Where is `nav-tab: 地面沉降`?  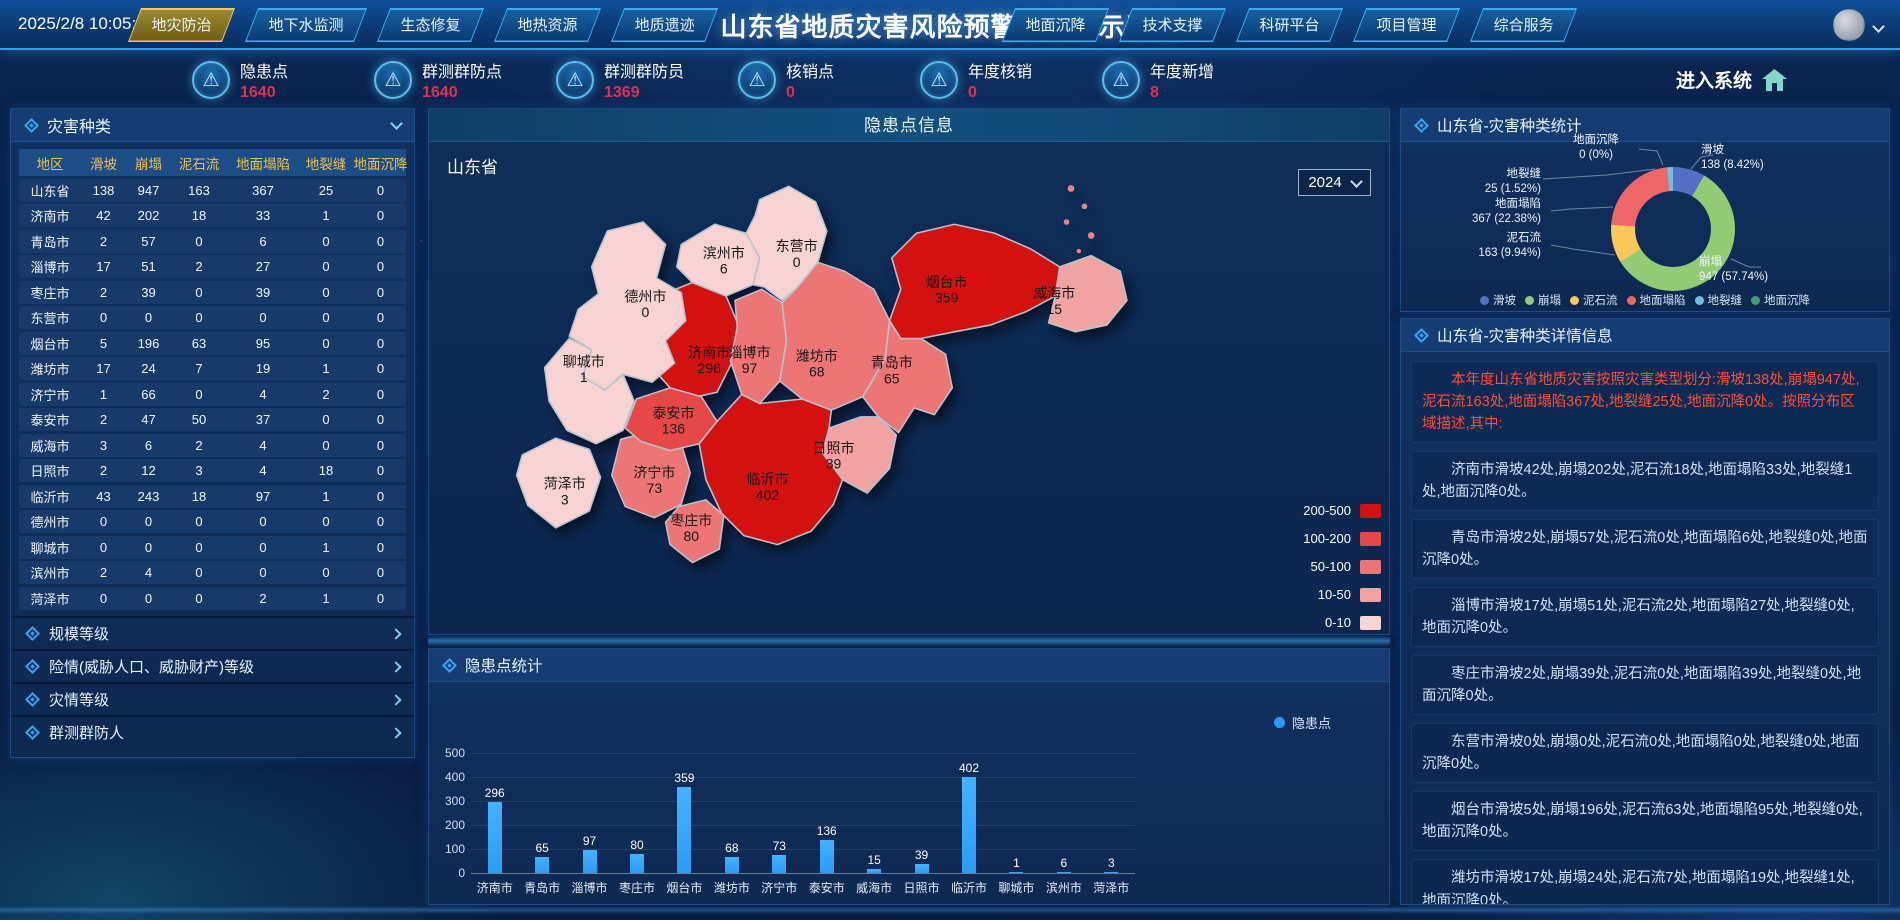 nav-tab: 地面沉降 is located at coordinates (1055, 25).